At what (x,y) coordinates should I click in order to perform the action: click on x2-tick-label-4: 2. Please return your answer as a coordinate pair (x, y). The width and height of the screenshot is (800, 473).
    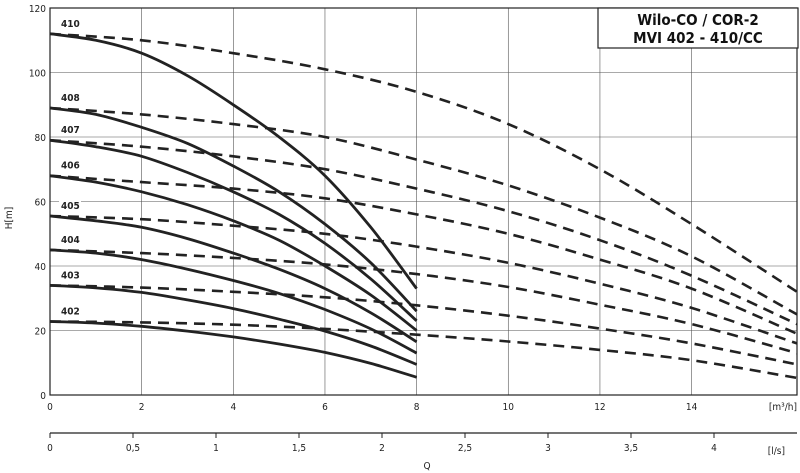
    Looking at the image, I should click on (382, 448).